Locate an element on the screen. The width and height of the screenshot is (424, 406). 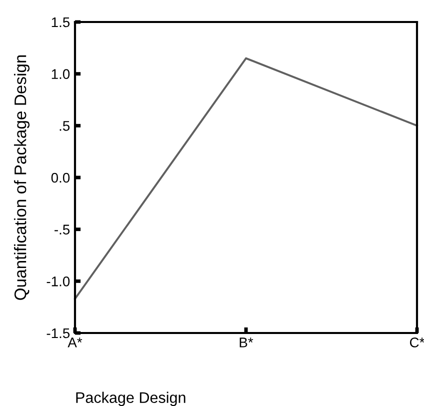
y-tick-label: -1.5 is located at coordinates (58, 333).